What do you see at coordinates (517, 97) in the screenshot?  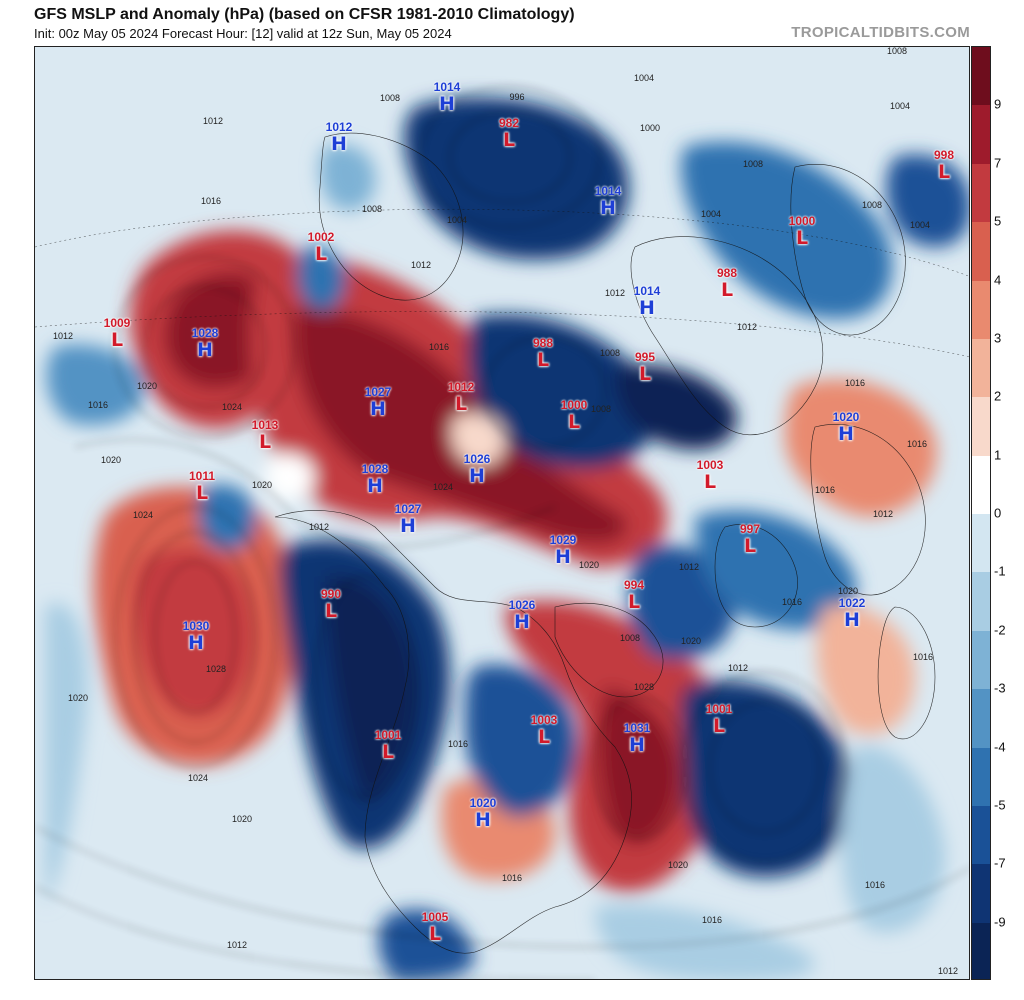 I see `isobar-label: 996` at bounding box center [517, 97].